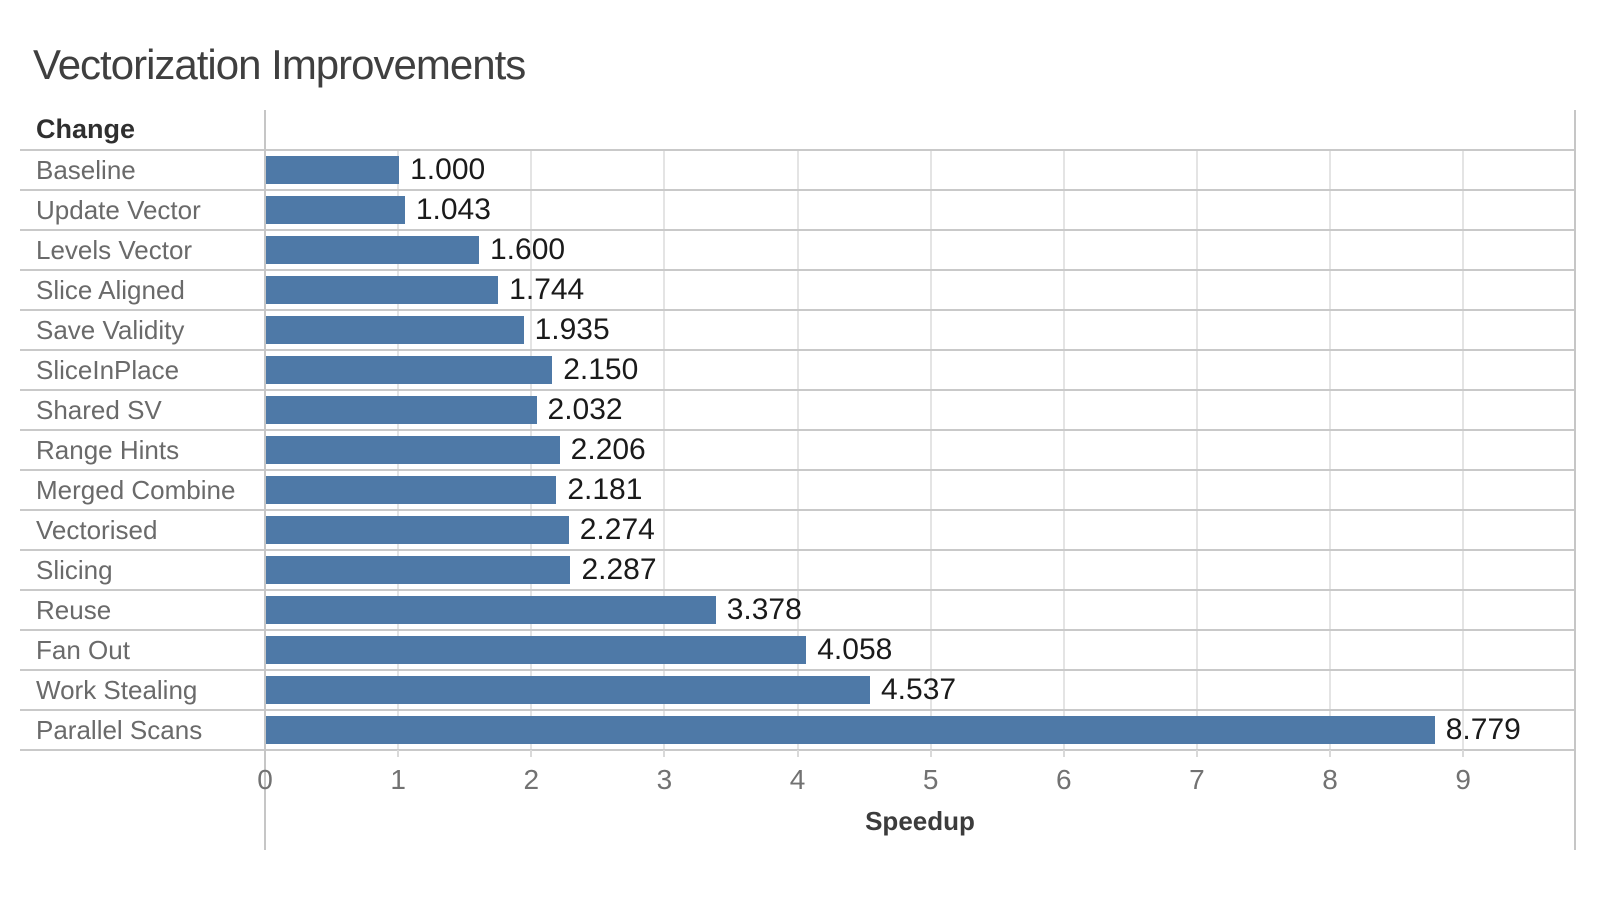  I want to click on x-tick-label: 8, so click(1330, 779).